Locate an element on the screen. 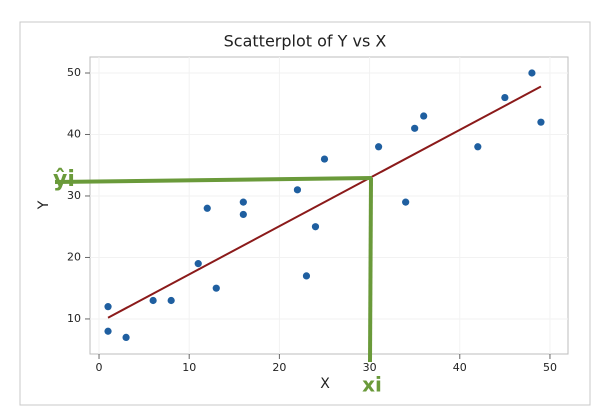 This screenshot has width=603, height=417. y-tick-label: 50 is located at coordinates (74, 72).